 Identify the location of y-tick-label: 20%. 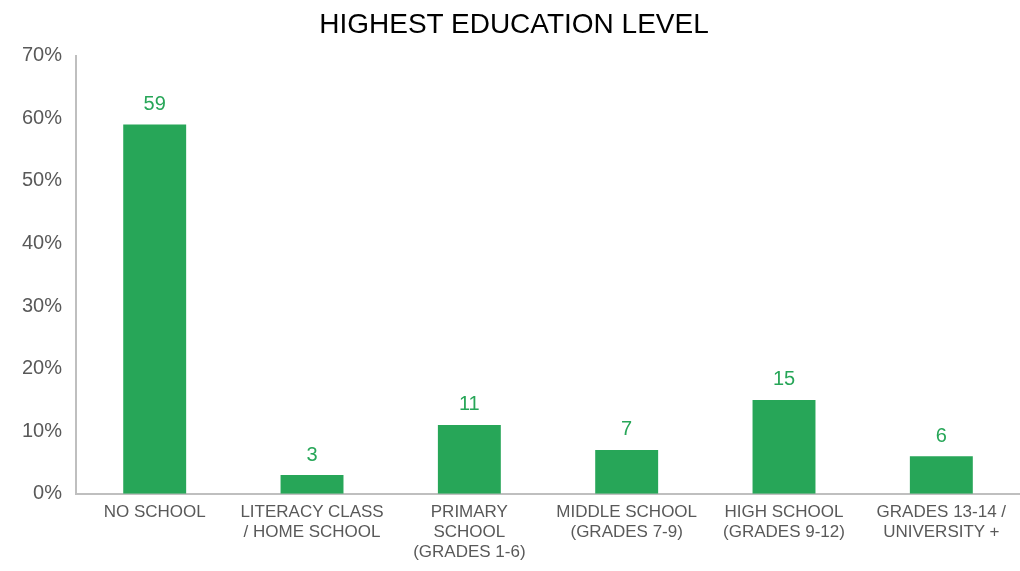
(42, 367).